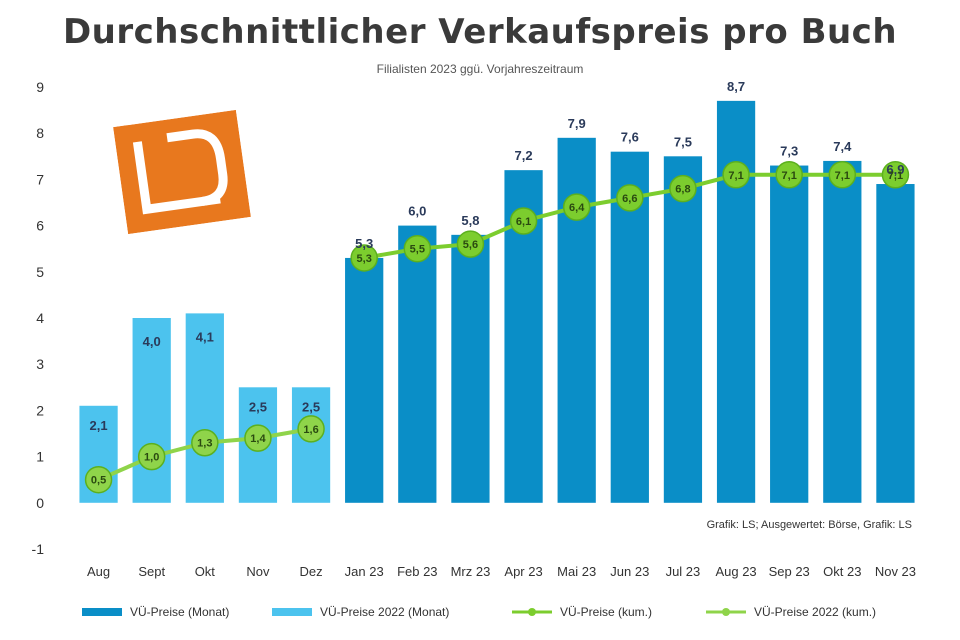  What do you see at coordinates (40, 226) in the screenshot?
I see `y-tick-label: 6` at bounding box center [40, 226].